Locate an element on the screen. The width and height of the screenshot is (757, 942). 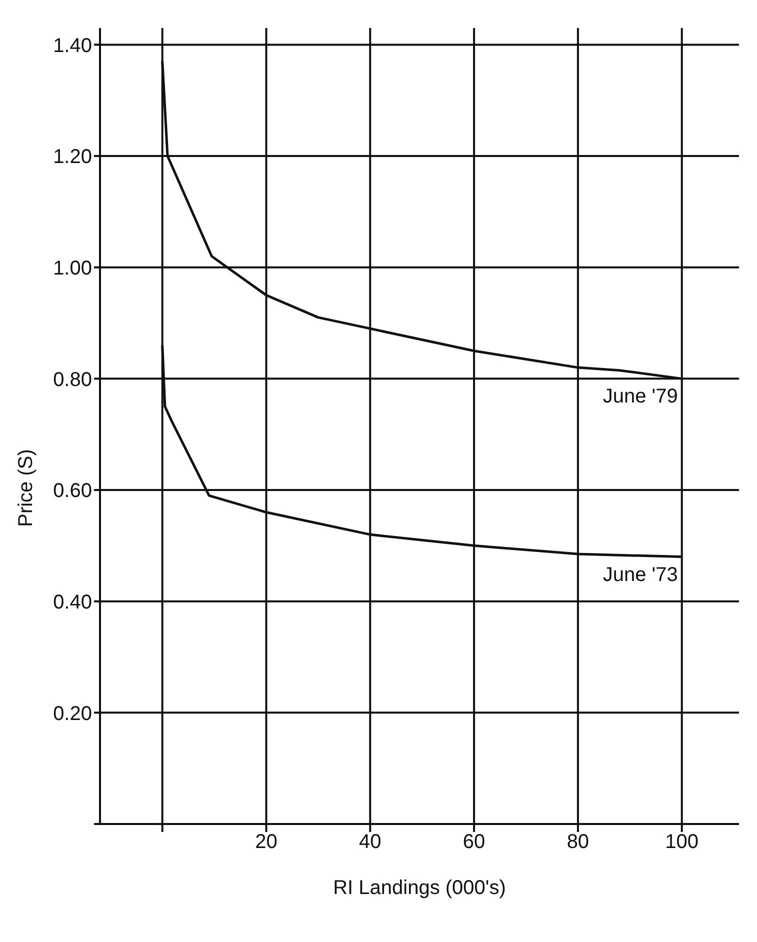
x-tick-label: 40 is located at coordinates (370, 842).